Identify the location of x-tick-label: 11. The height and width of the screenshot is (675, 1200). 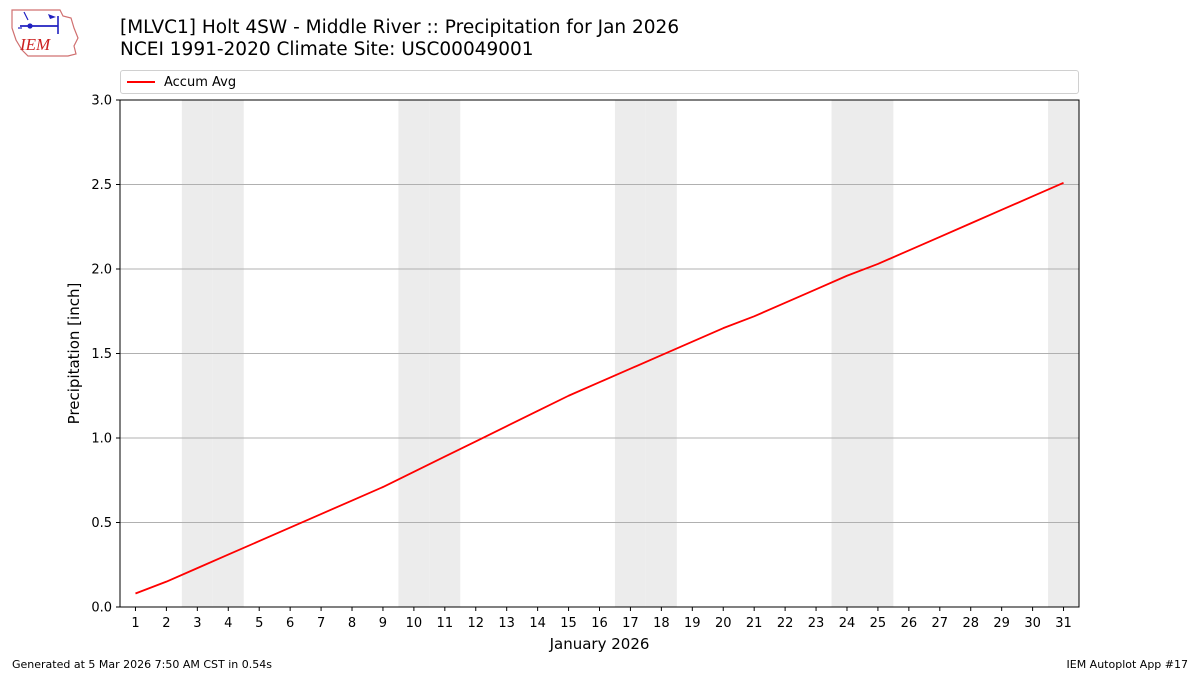
(445, 623).